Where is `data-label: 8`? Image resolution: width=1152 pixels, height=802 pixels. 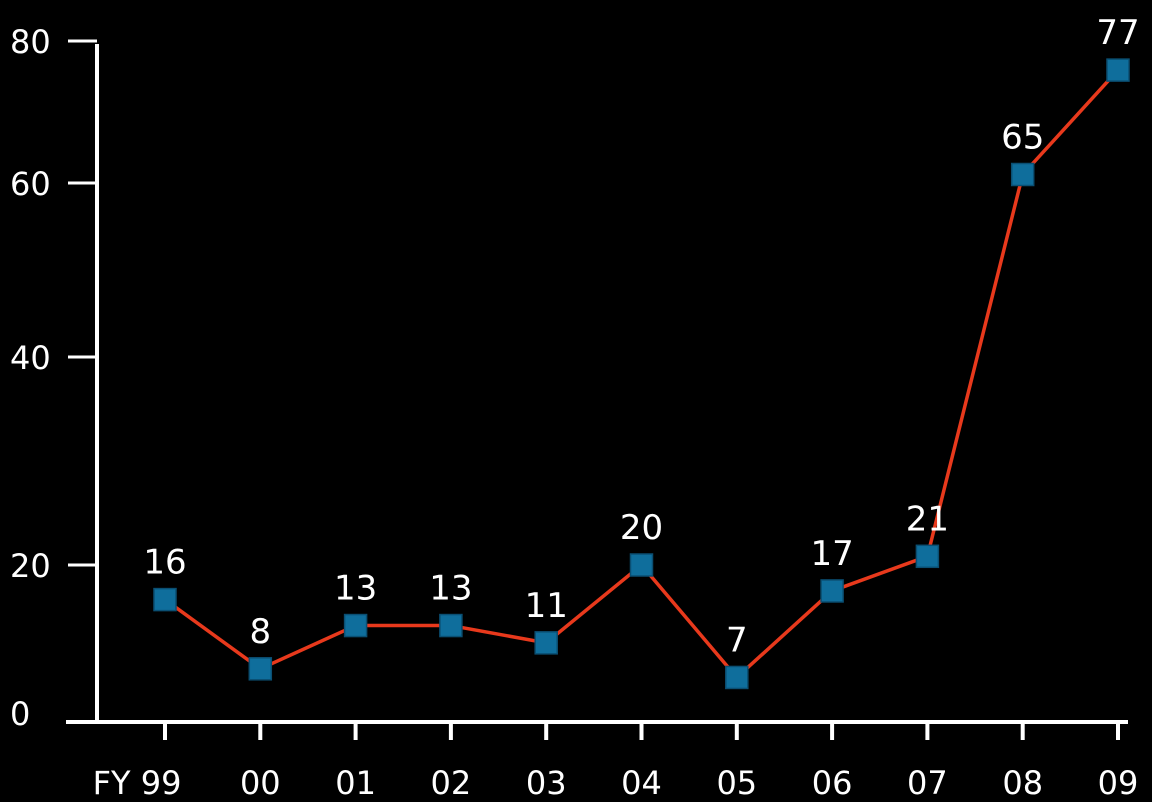 data-label: 8 is located at coordinates (260, 632).